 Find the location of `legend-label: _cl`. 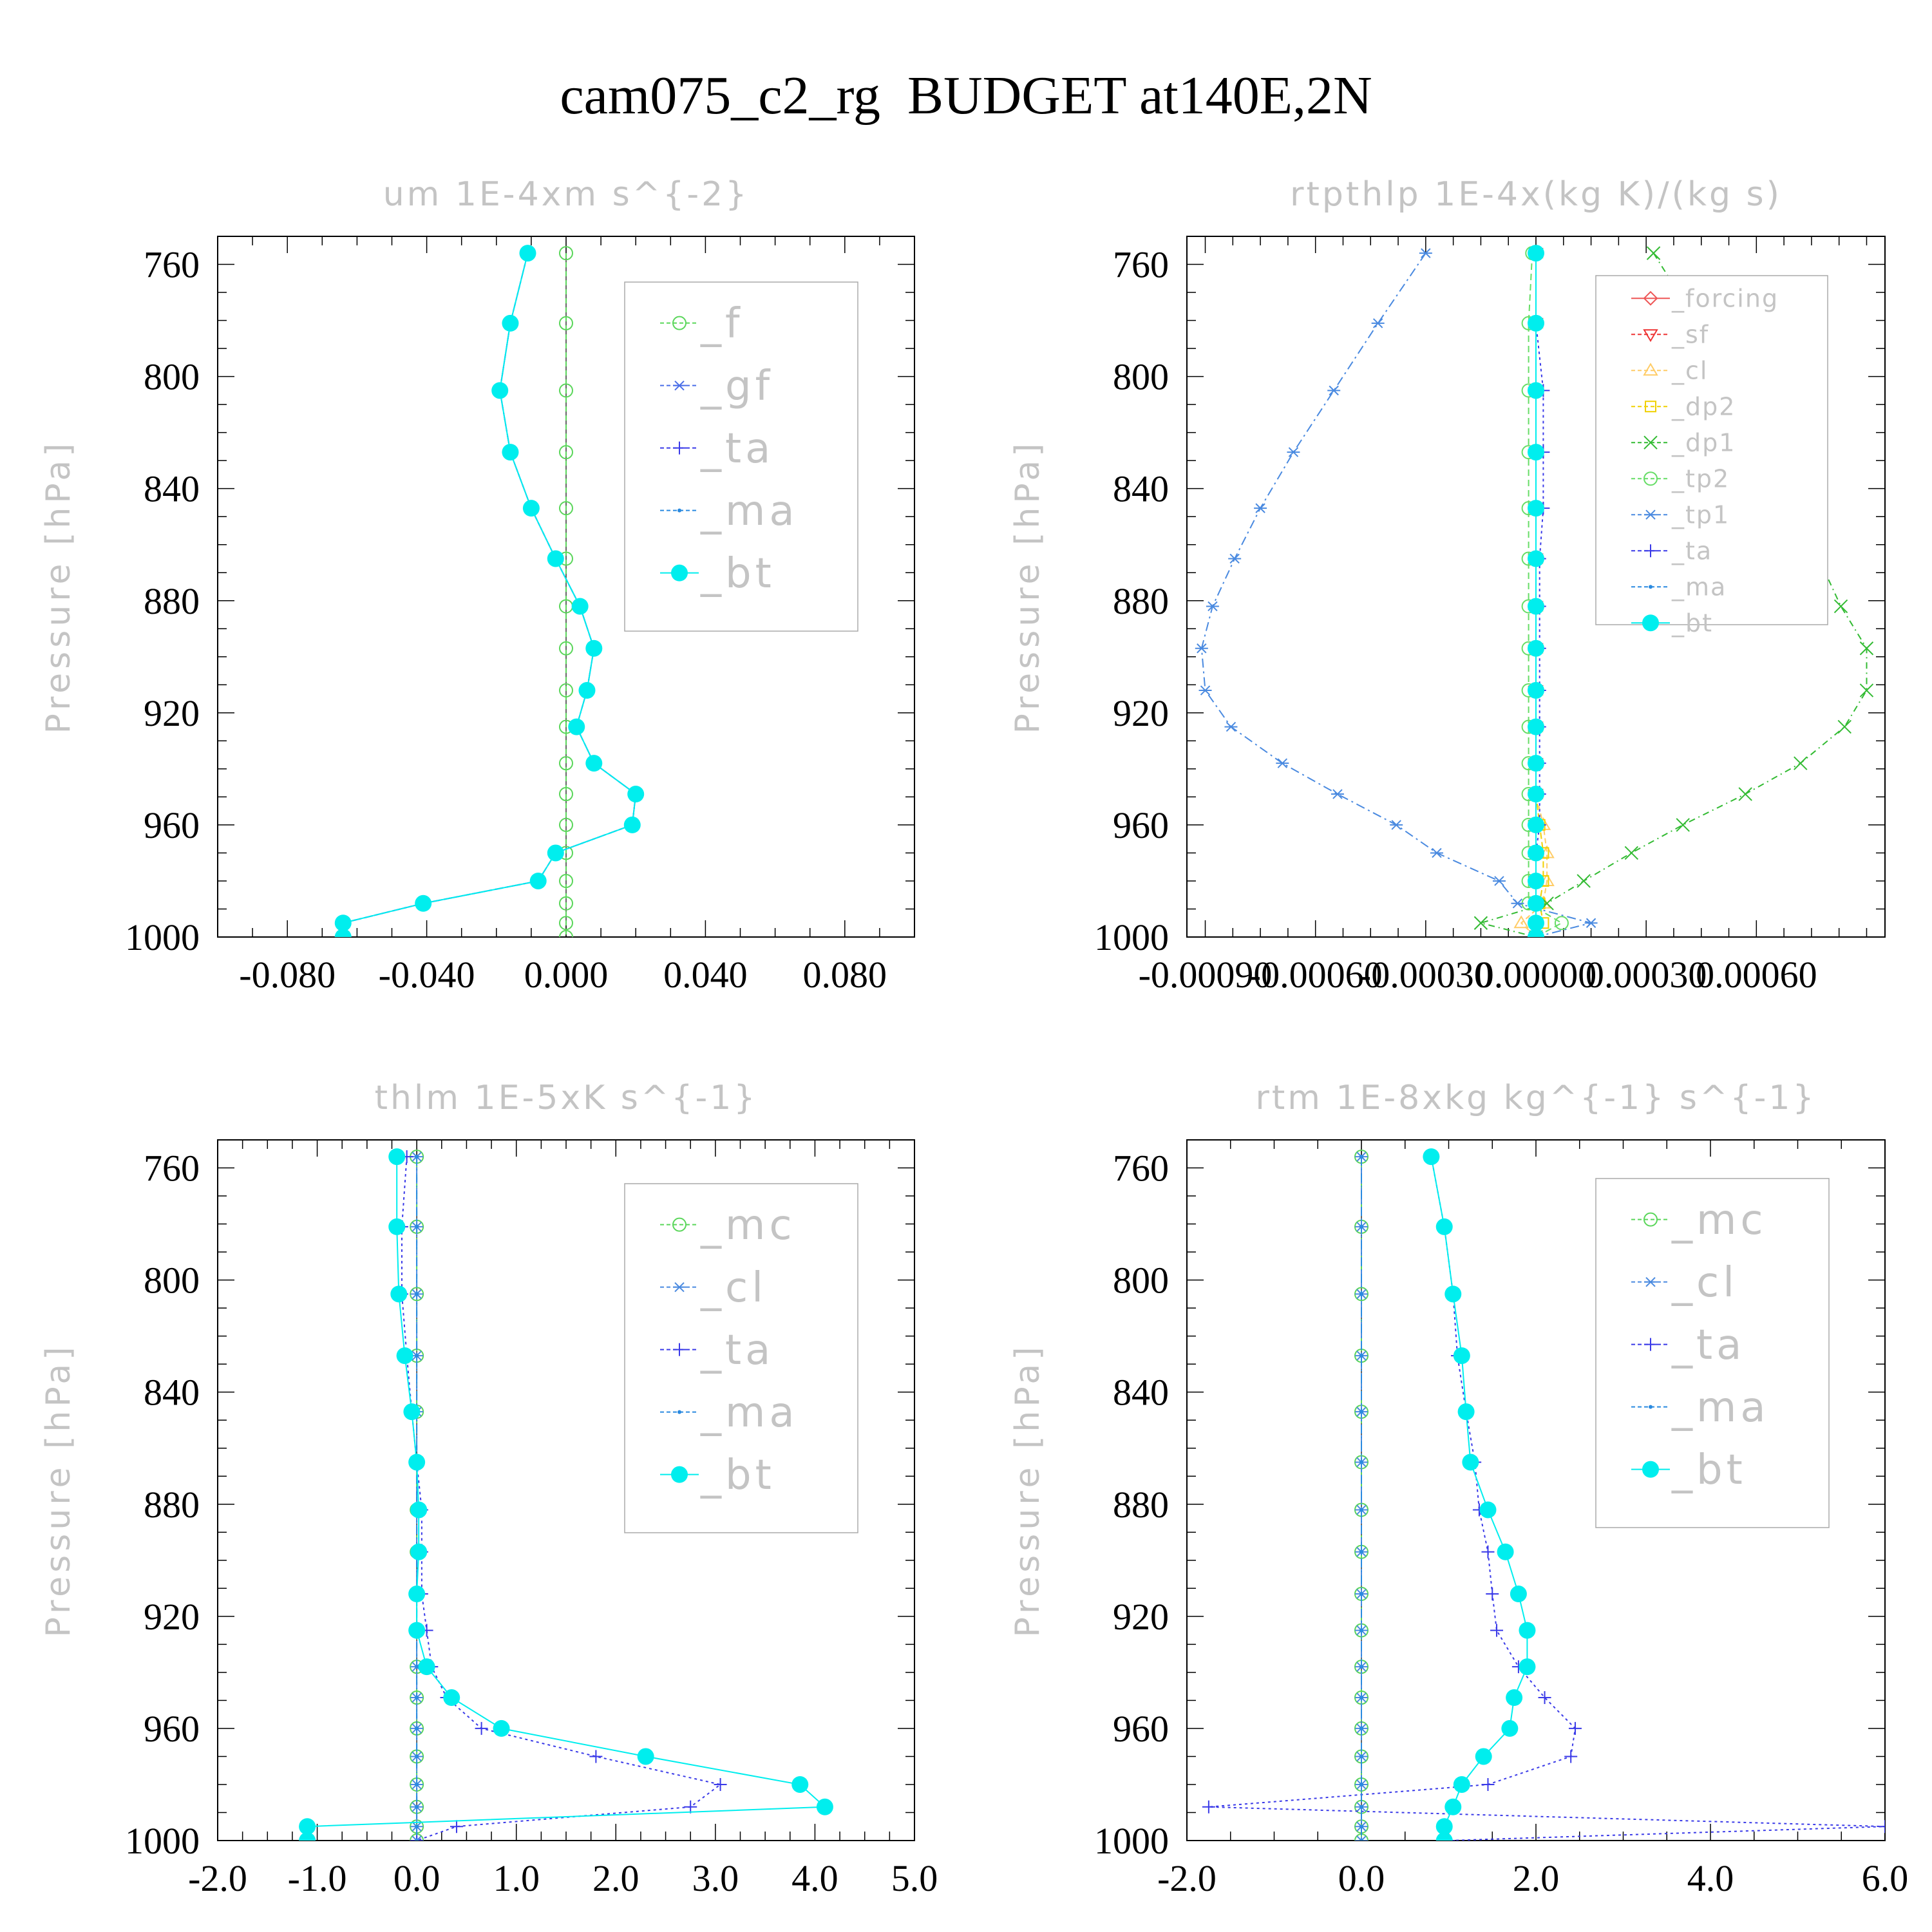

legend-label: _cl is located at coordinates (1704, 1283).